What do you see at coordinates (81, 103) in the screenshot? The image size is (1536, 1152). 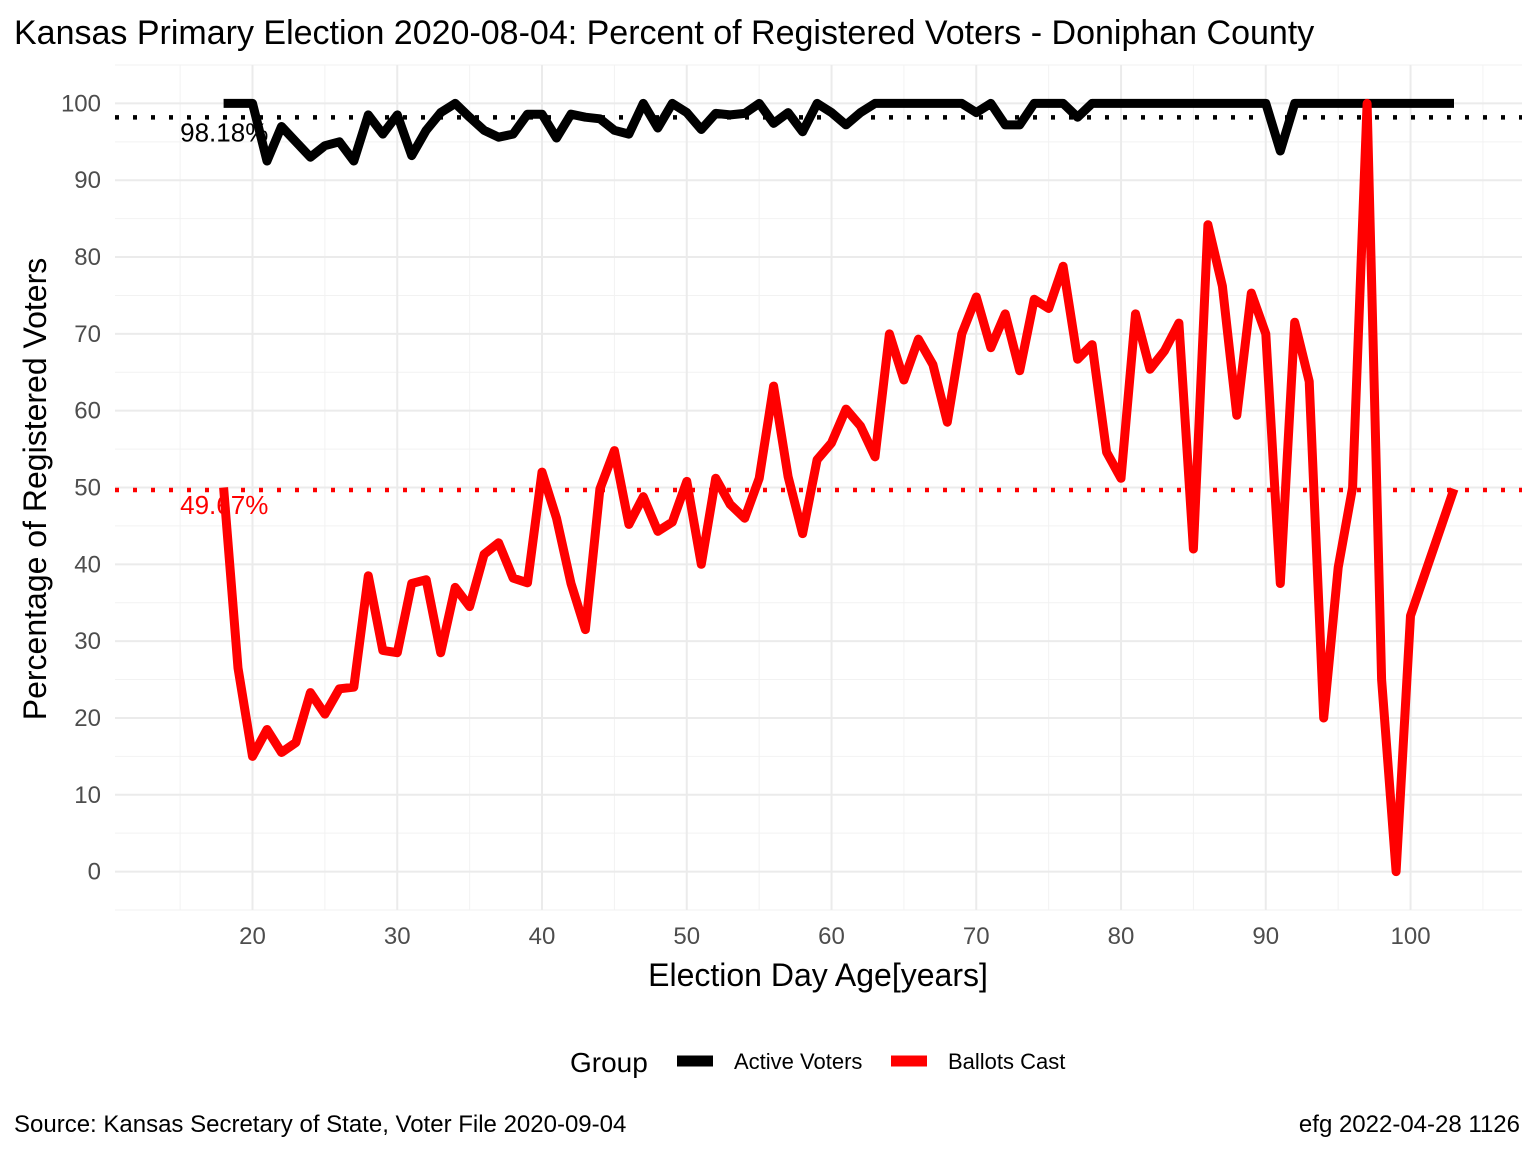 I see `y-tick-label: 100` at bounding box center [81, 103].